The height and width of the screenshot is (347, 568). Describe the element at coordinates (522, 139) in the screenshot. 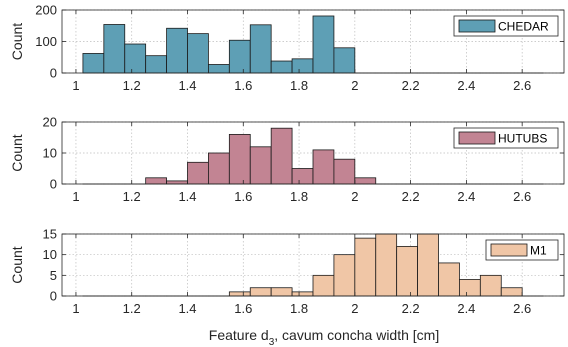

I see `legend-label: HUTUBS` at that location.